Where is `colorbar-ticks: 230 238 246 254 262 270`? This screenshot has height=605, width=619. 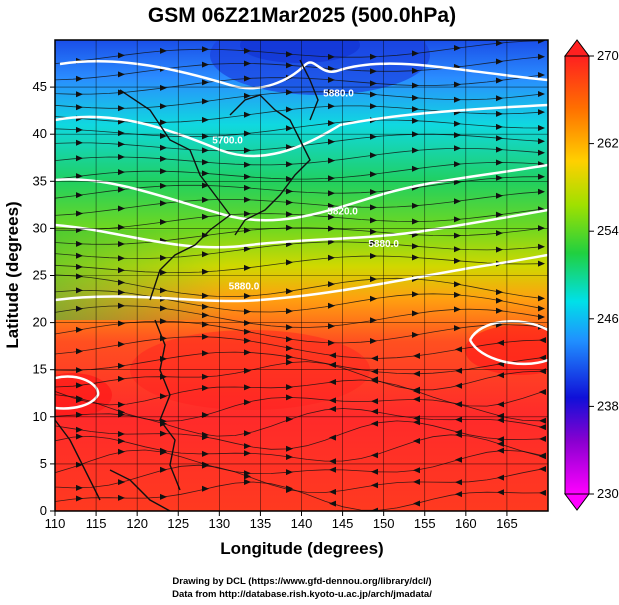 colorbar-ticks: 230 238 246 254 262 270 is located at coordinates (604, 274).